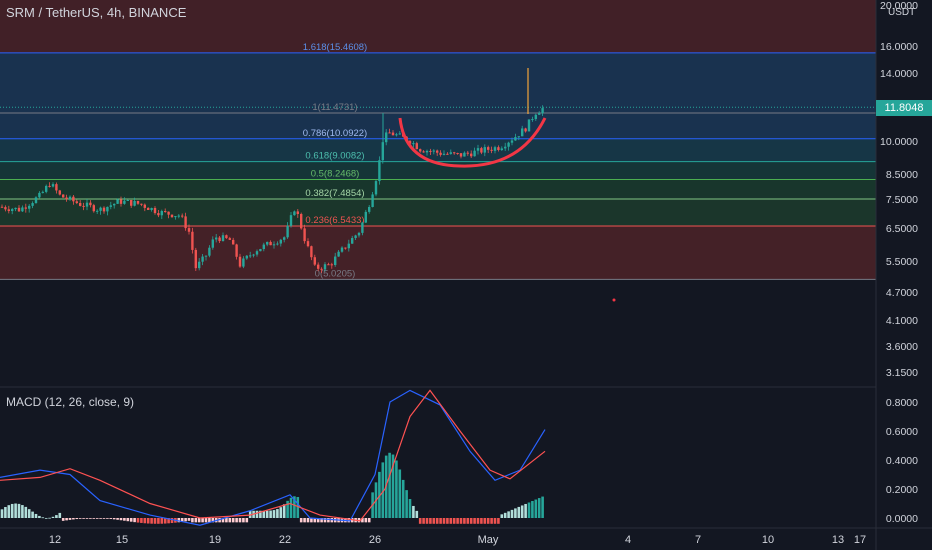 The height and width of the screenshot is (550, 932). I want to click on macd-indicator-title: MACD (12, 26, close, 9), so click(70, 402).